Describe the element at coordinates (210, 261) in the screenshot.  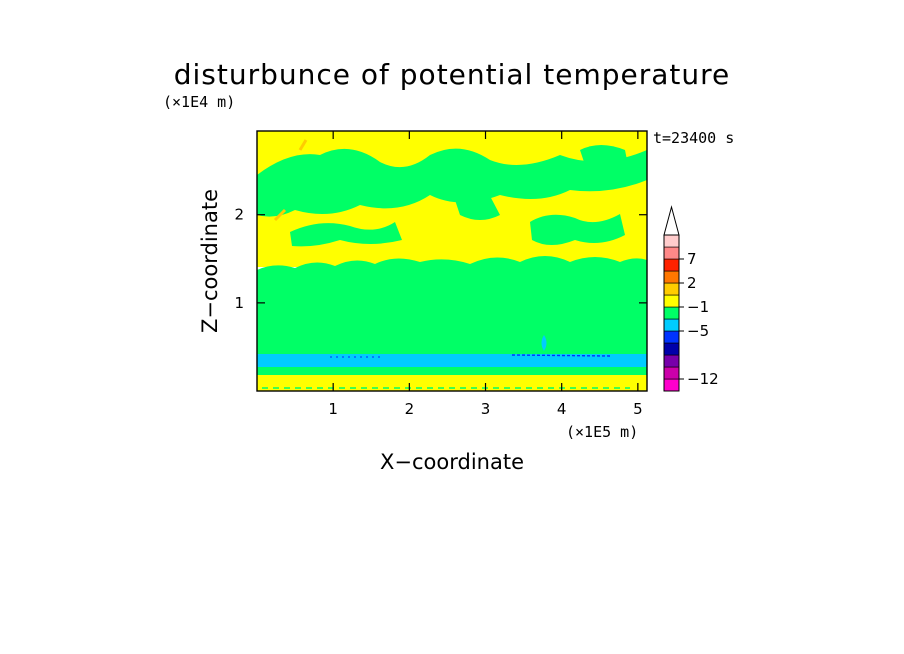
I see `y-axis-label: Z−coordinate` at that location.